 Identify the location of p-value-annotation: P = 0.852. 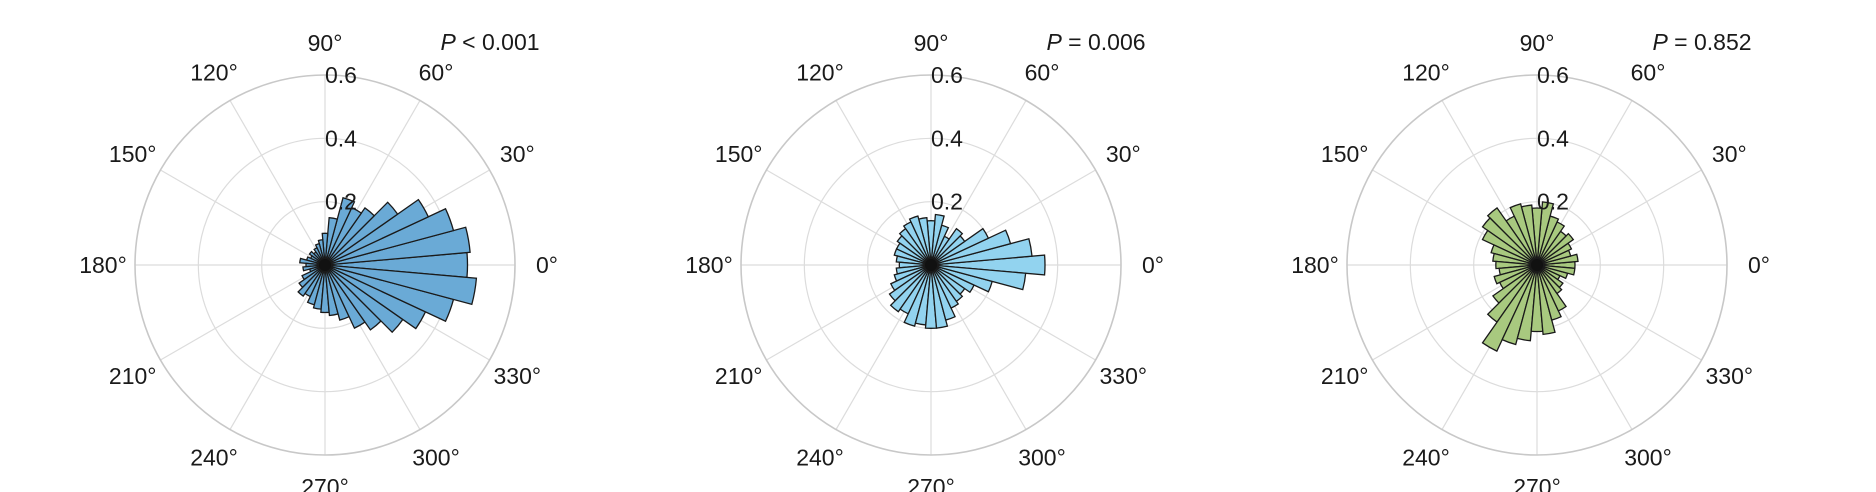
(1701, 42).